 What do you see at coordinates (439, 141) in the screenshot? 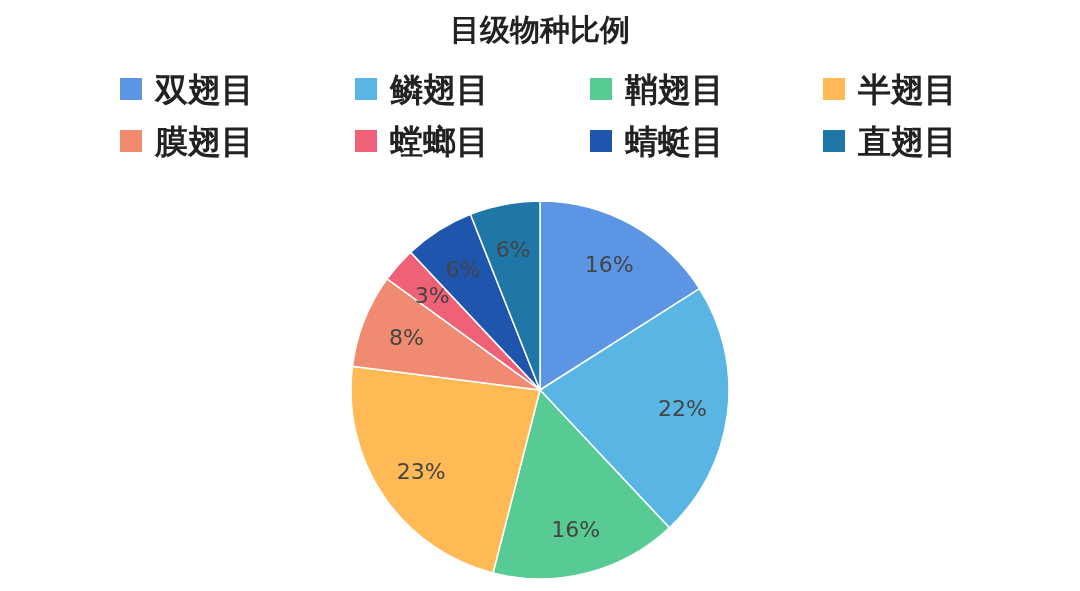
I see `legend-label: 螳螂目` at bounding box center [439, 141].